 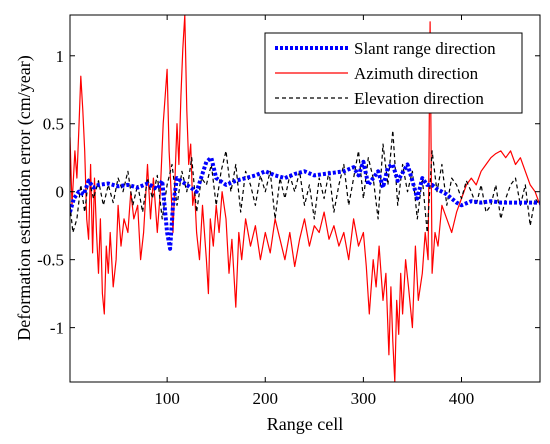 What do you see at coordinates (53, 124) in the screenshot?
I see `y-tick-label: 0.5` at bounding box center [53, 124].